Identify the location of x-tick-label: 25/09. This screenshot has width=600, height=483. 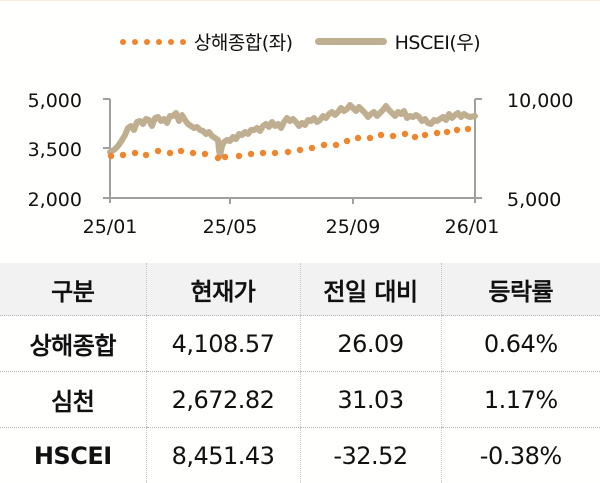
(353, 227).